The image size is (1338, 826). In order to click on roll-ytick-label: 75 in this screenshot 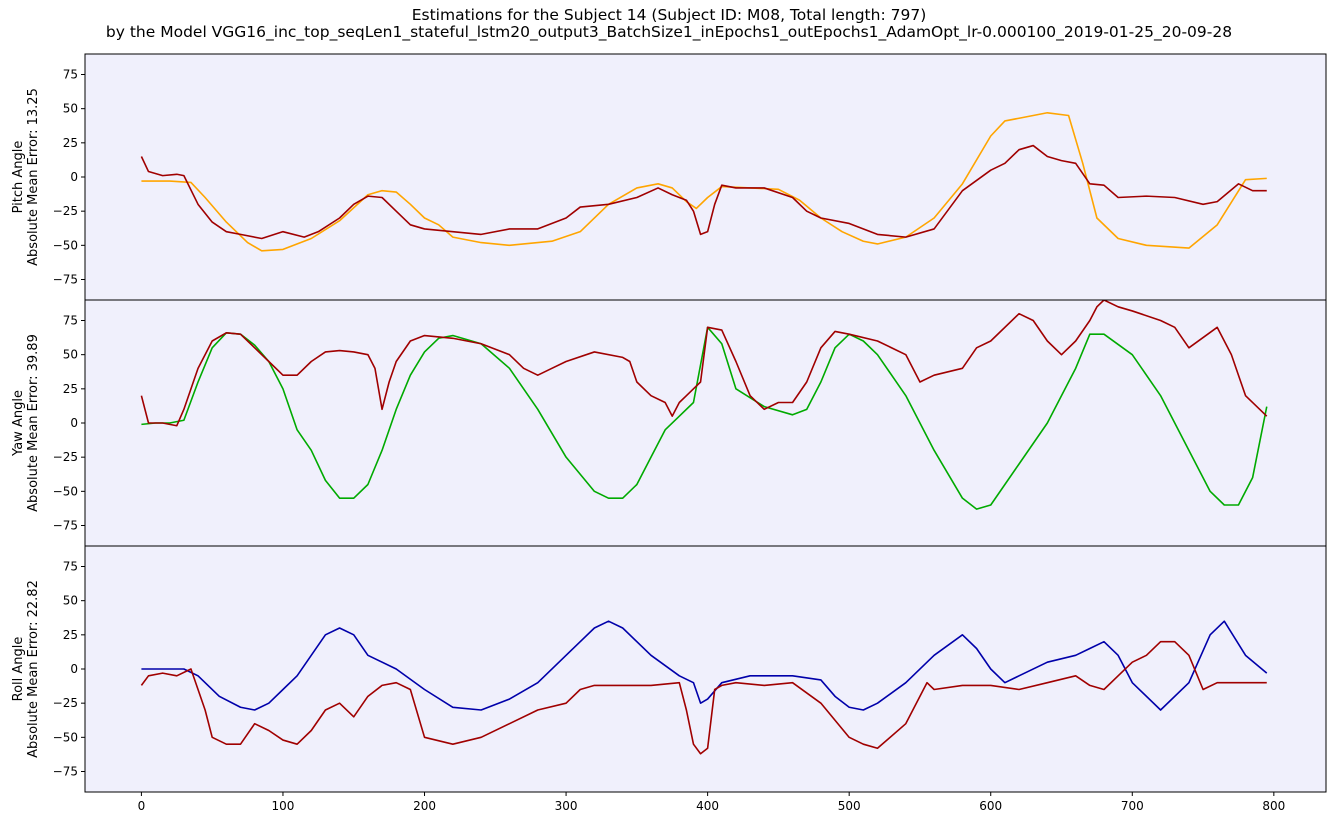, I will do `click(70, 567)`.